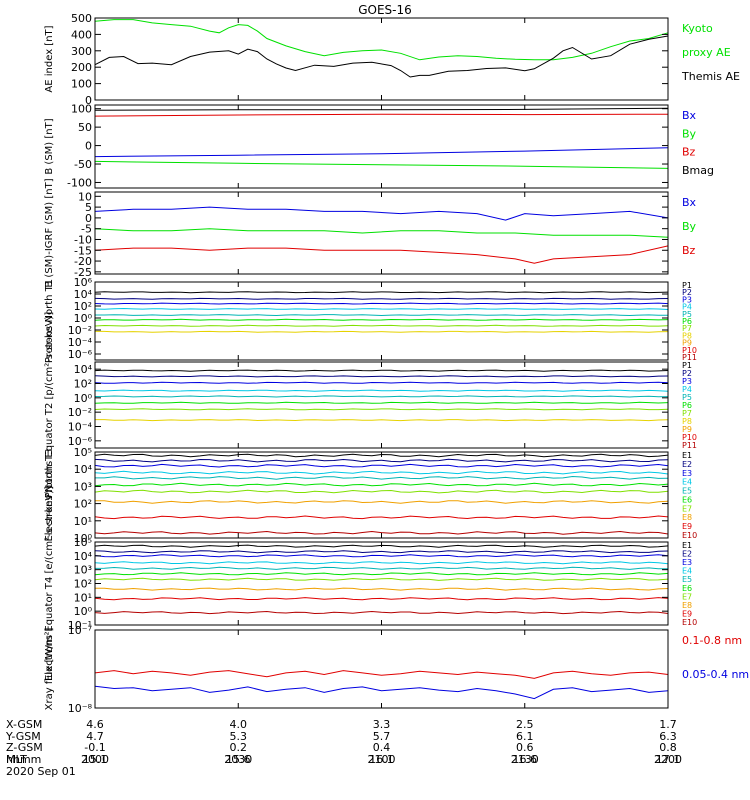 The height and width of the screenshot is (800, 750). What do you see at coordinates (81, 51) in the screenshot?
I see `y-tick-label: 300` at bounding box center [81, 51].